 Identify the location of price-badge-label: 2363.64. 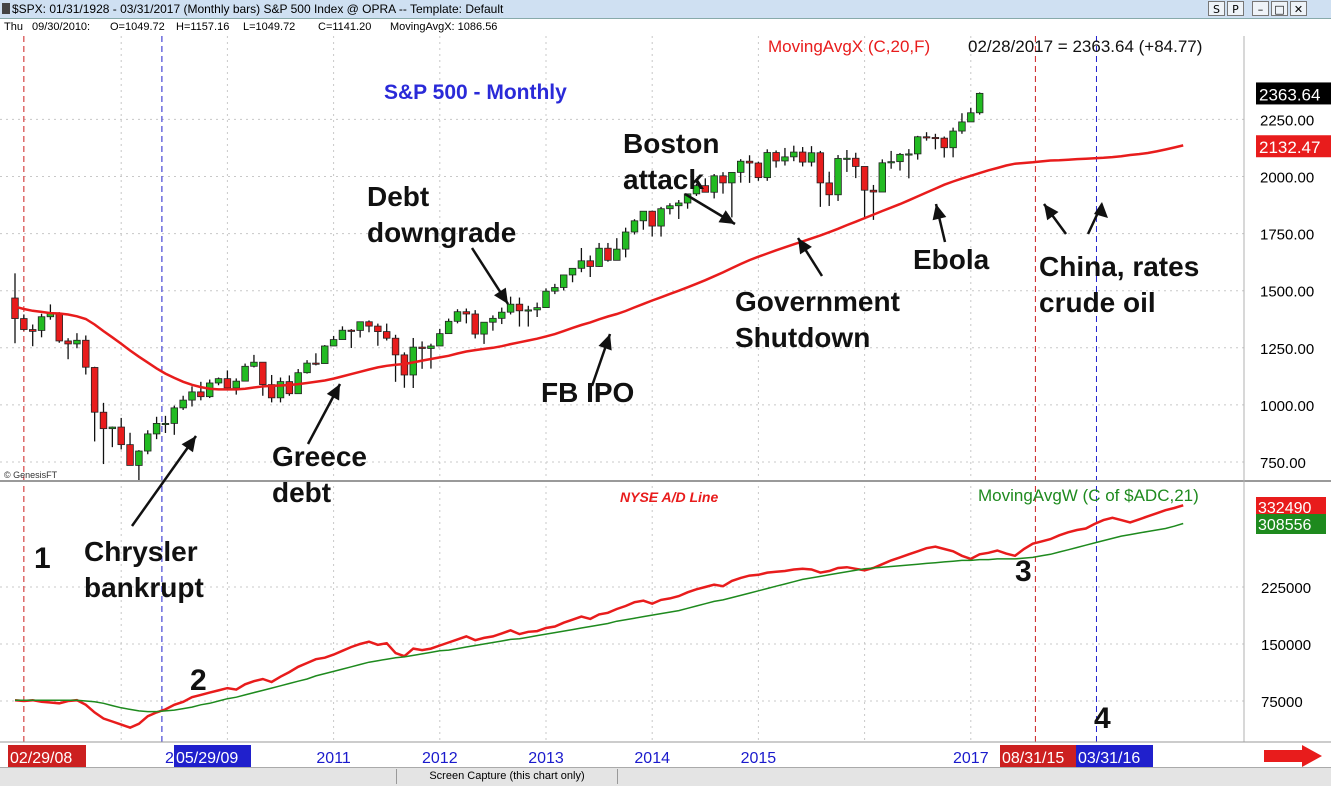
(1289, 94).